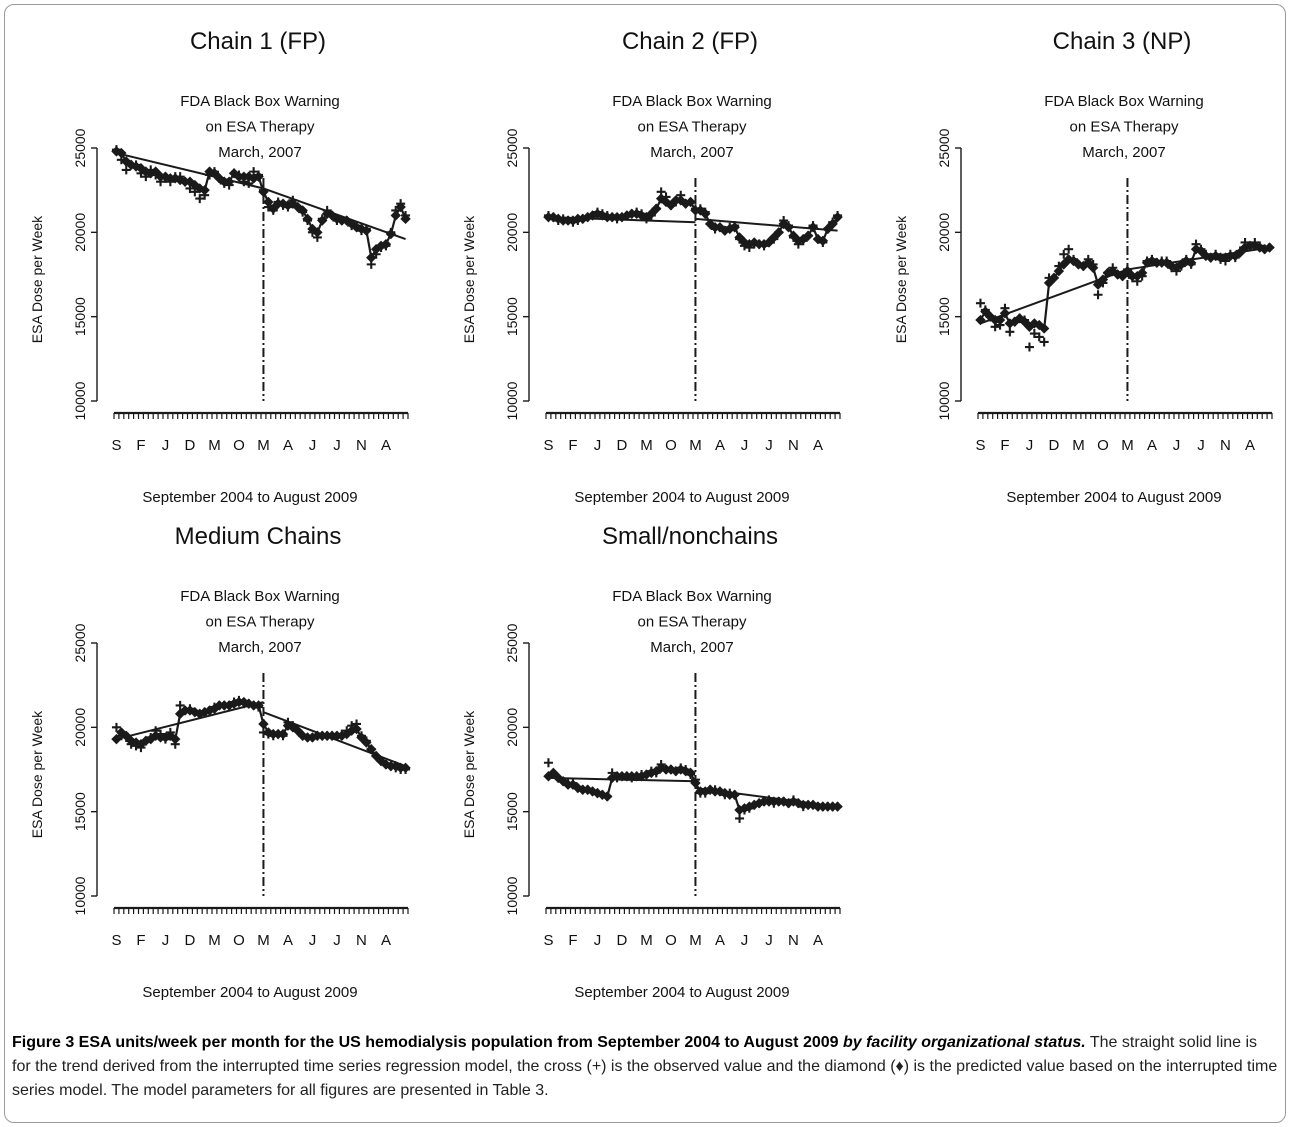  Describe the element at coordinates (249, 992) in the screenshot. I see `x-axis-label: September 2004 to August 2009` at that location.